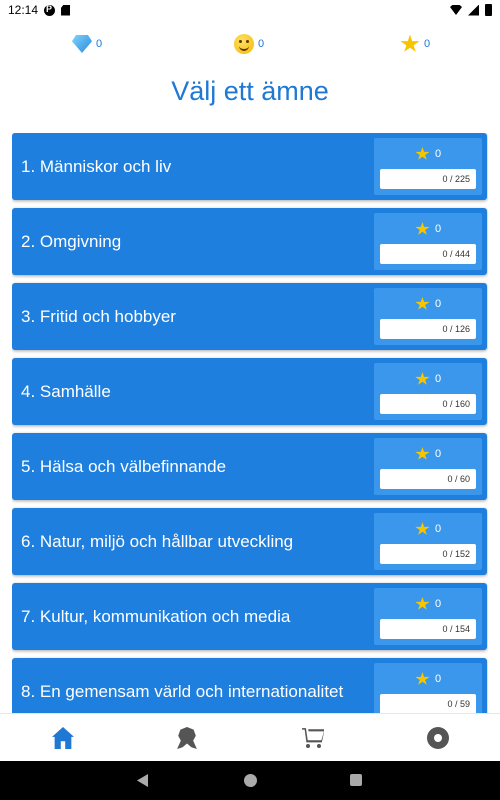  Describe the element at coordinates (428, 179) in the screenshot. I see `topic-progress: 0 / 225` at that location.